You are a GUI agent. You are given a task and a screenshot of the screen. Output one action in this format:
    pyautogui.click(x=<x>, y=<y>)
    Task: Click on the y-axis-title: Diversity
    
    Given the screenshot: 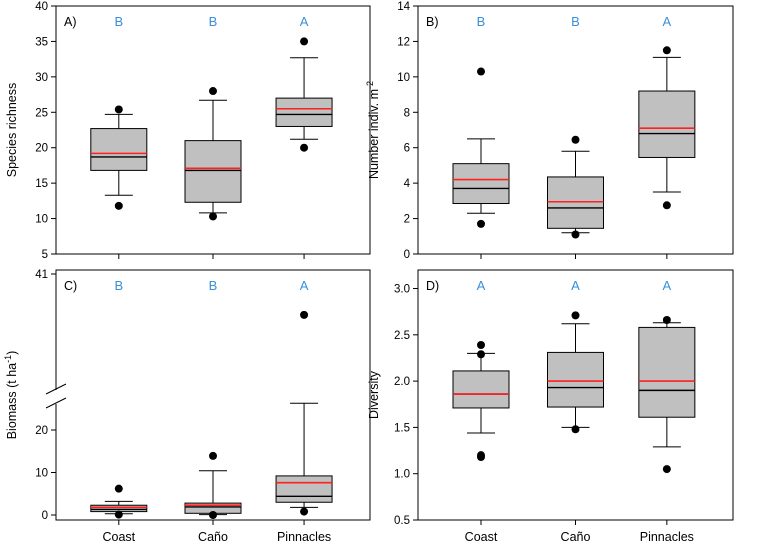 What is the action you would take?
    pyautogui.click(x=374, y=394)
    